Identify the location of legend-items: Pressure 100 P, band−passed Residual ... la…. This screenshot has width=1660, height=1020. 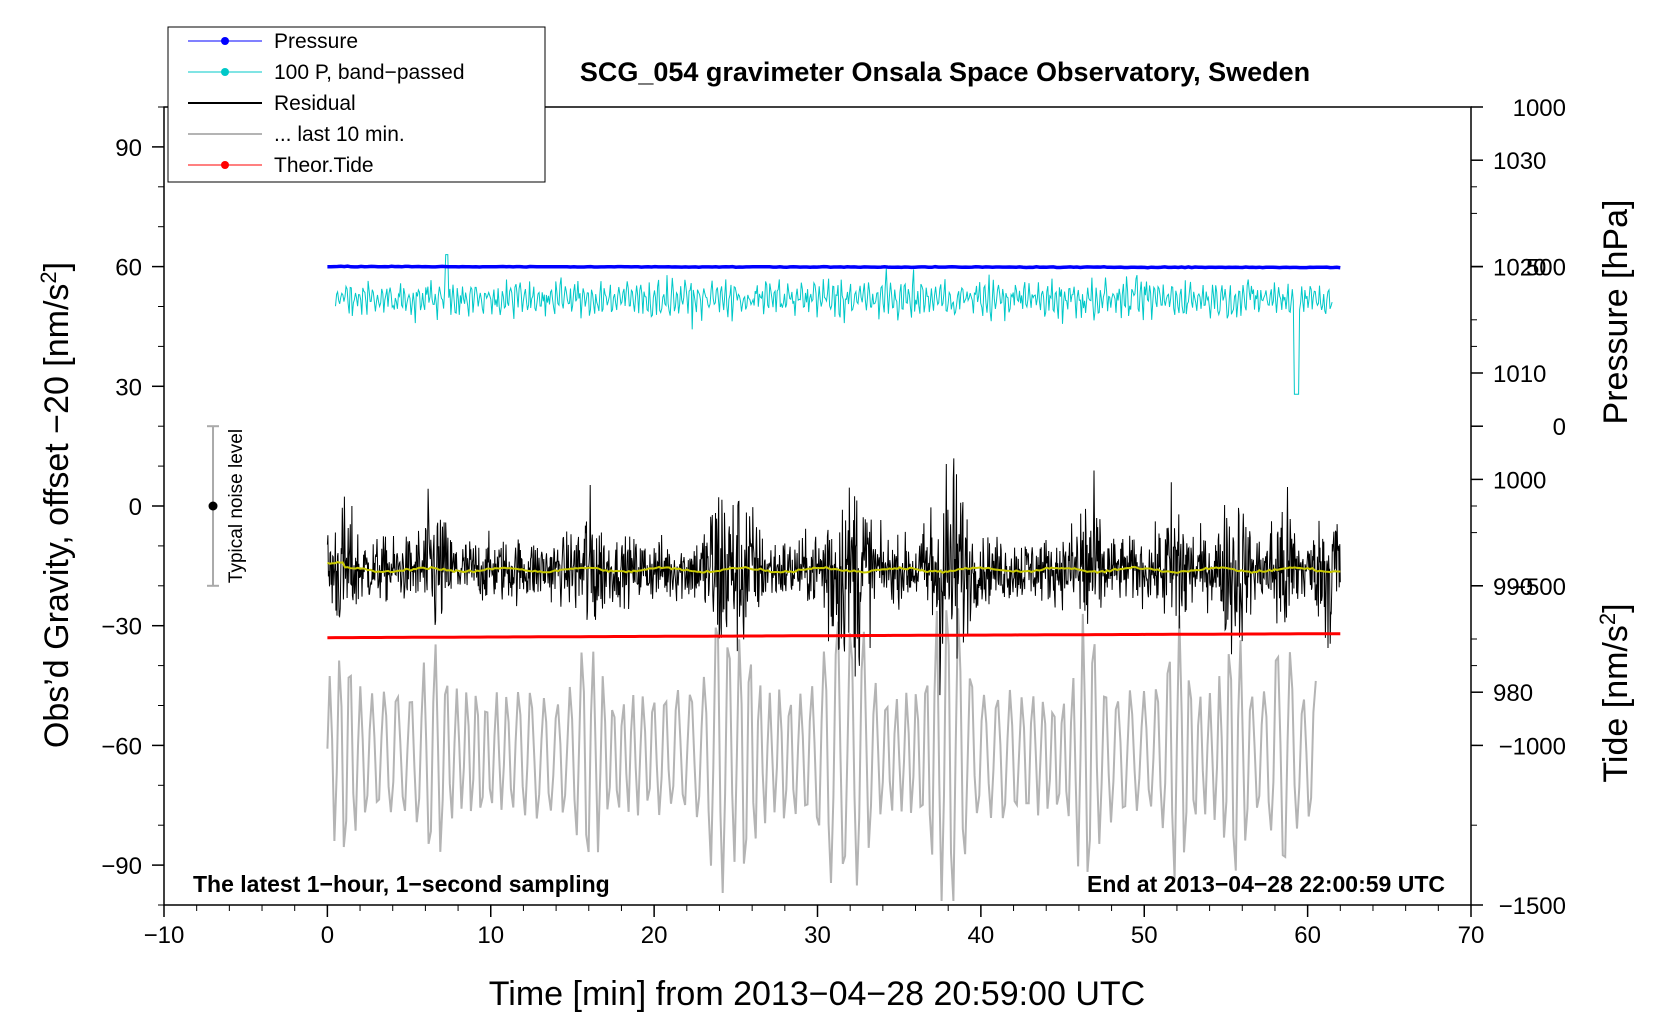
(326, 103).